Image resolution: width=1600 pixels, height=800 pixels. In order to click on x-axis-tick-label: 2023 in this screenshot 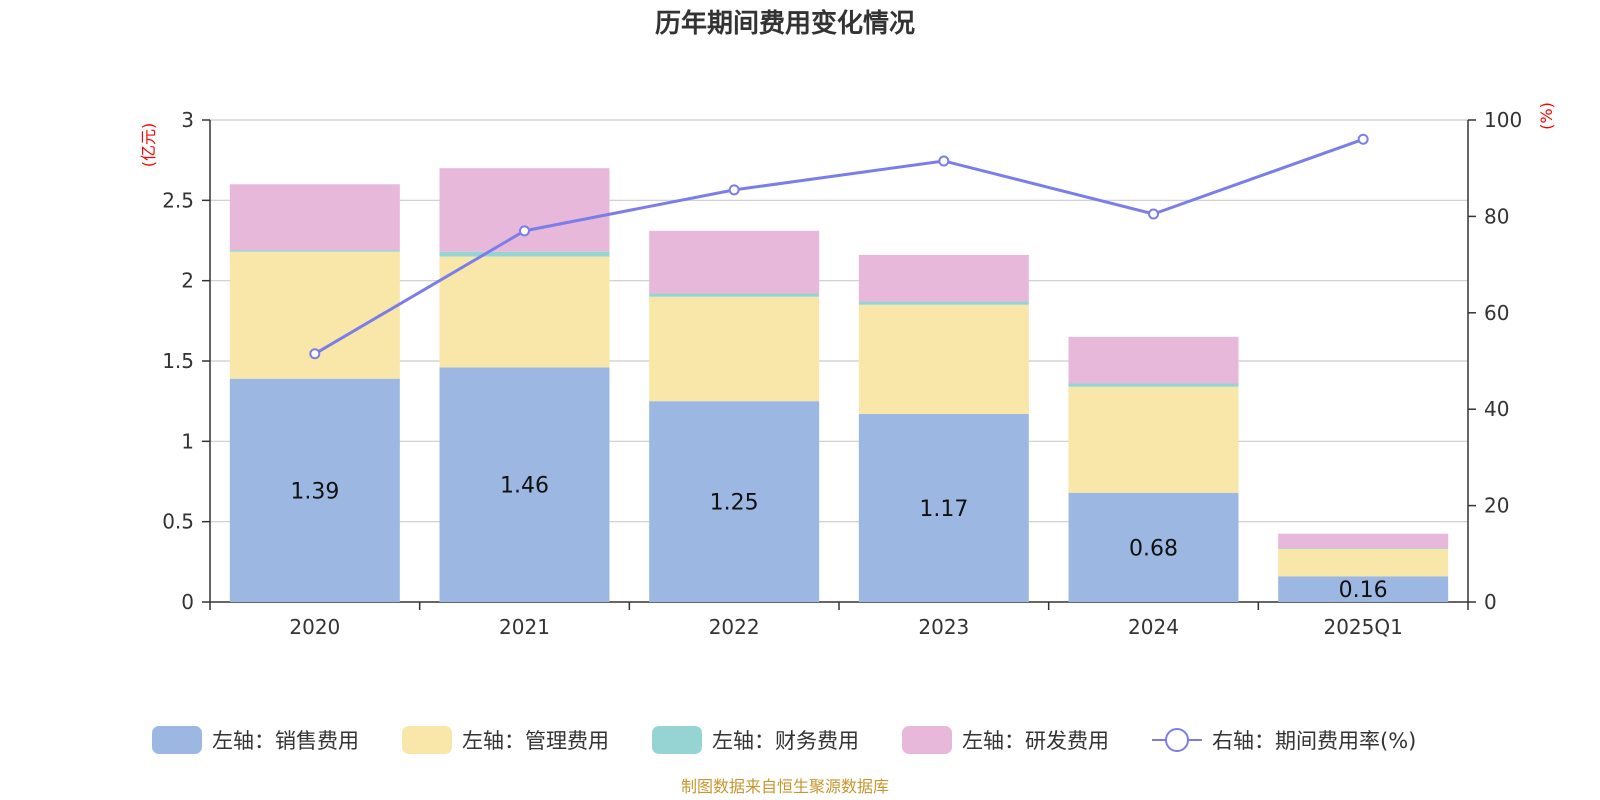, I will do `click(943, 627)`.